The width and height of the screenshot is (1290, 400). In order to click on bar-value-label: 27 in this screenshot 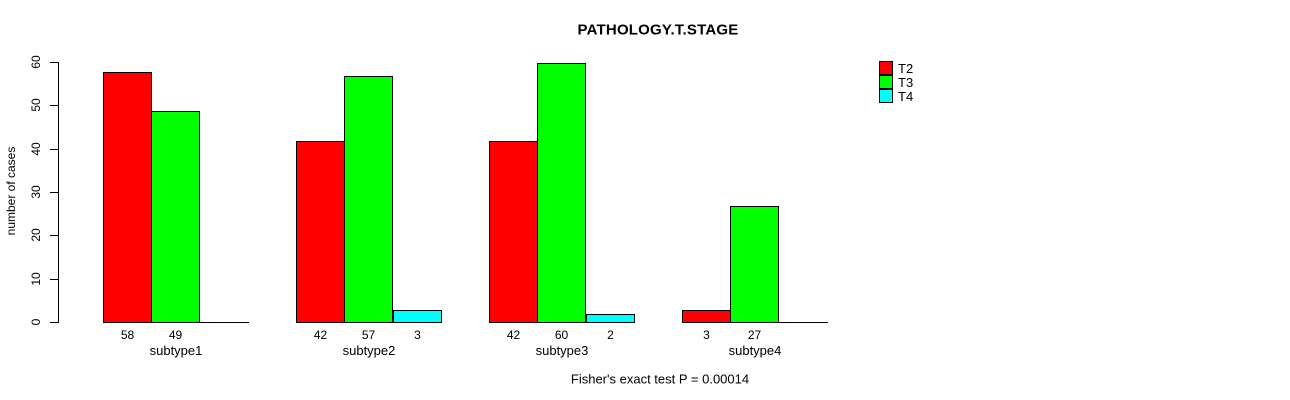, I will do `click(754, 335)`.